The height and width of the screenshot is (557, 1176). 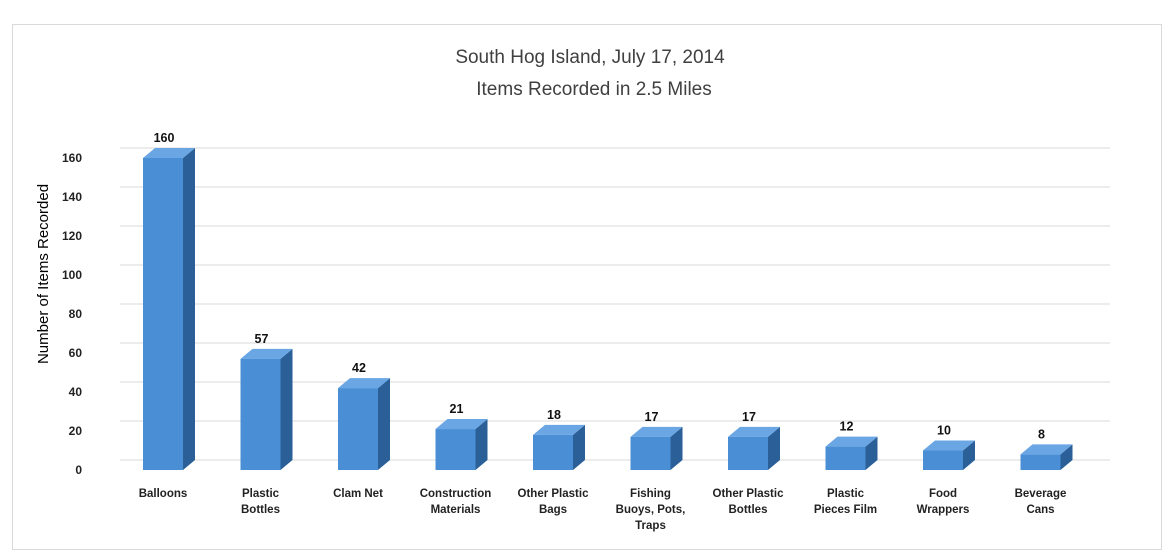 What do you see at coordinates (163, 494) in the screenshot?
I see `x-category-label: Balloons` at bounding box center [163, 494].